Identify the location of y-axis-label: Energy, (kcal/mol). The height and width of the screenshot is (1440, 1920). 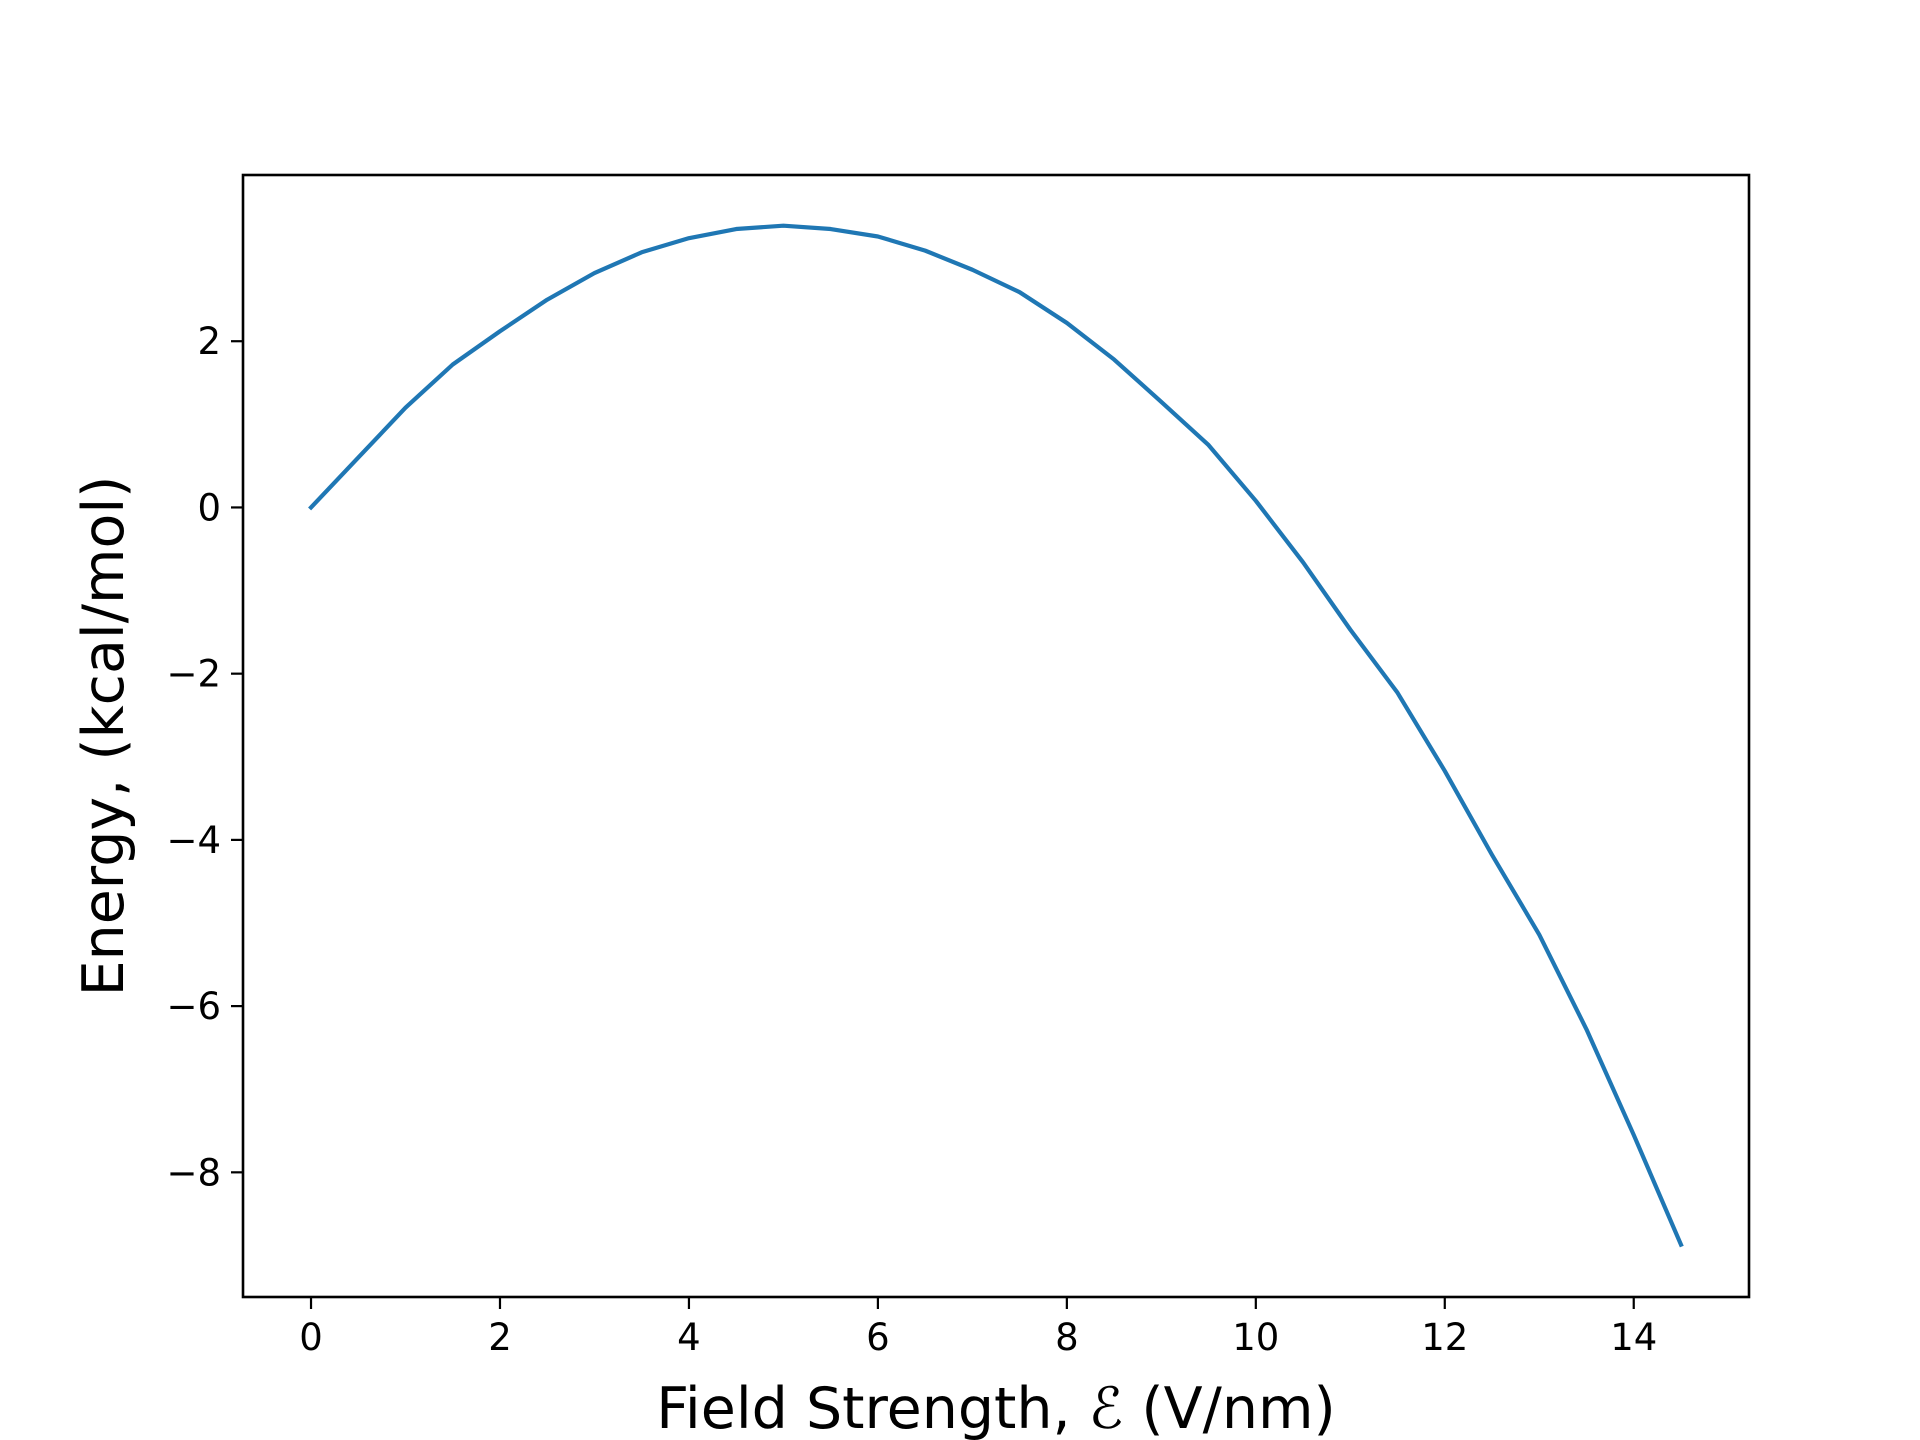
(104, 736).